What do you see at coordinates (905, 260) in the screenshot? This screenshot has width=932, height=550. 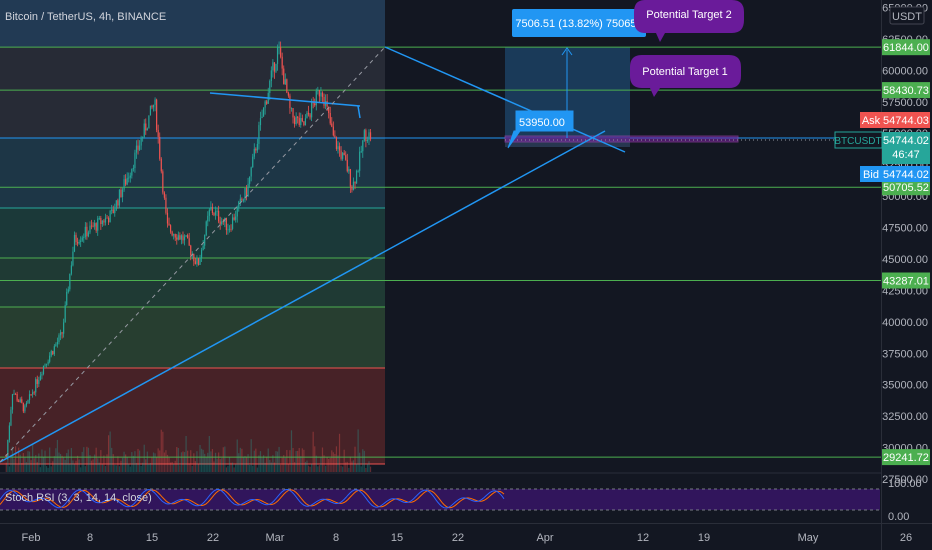 I see `price-tick: 45000.00` at bounding box center [905, 260].